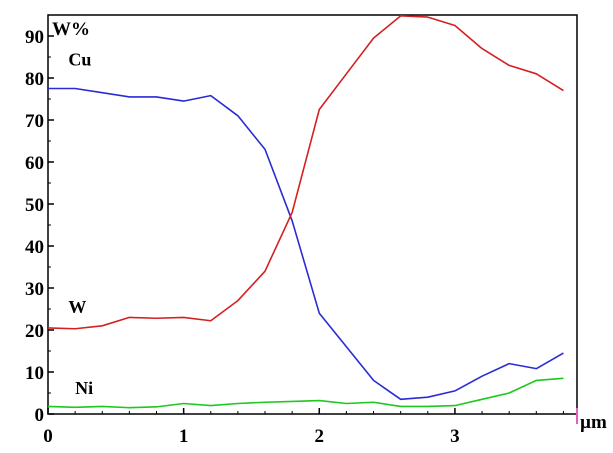  I want to click on x-tick-label: 2, so click(320, 436).